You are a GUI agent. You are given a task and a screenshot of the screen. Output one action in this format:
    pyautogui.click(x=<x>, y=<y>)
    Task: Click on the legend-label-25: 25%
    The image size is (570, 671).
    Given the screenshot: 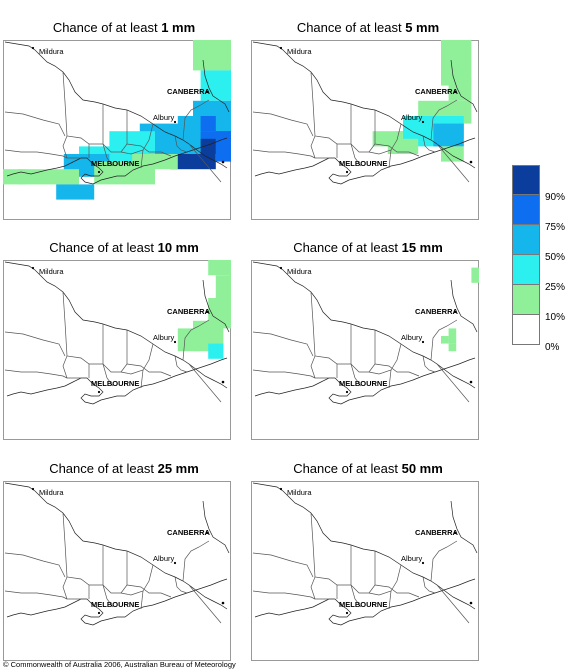 What is the action you would take?
    pyautogui.click(x=555, y=287)
    